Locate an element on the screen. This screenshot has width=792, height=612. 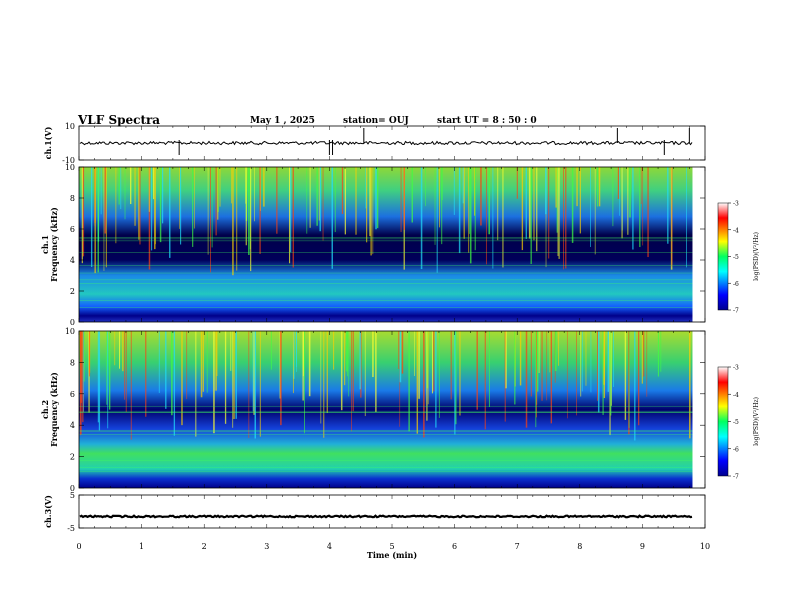
y-axis-label: ch.2 is located at coordinates (45, 409).